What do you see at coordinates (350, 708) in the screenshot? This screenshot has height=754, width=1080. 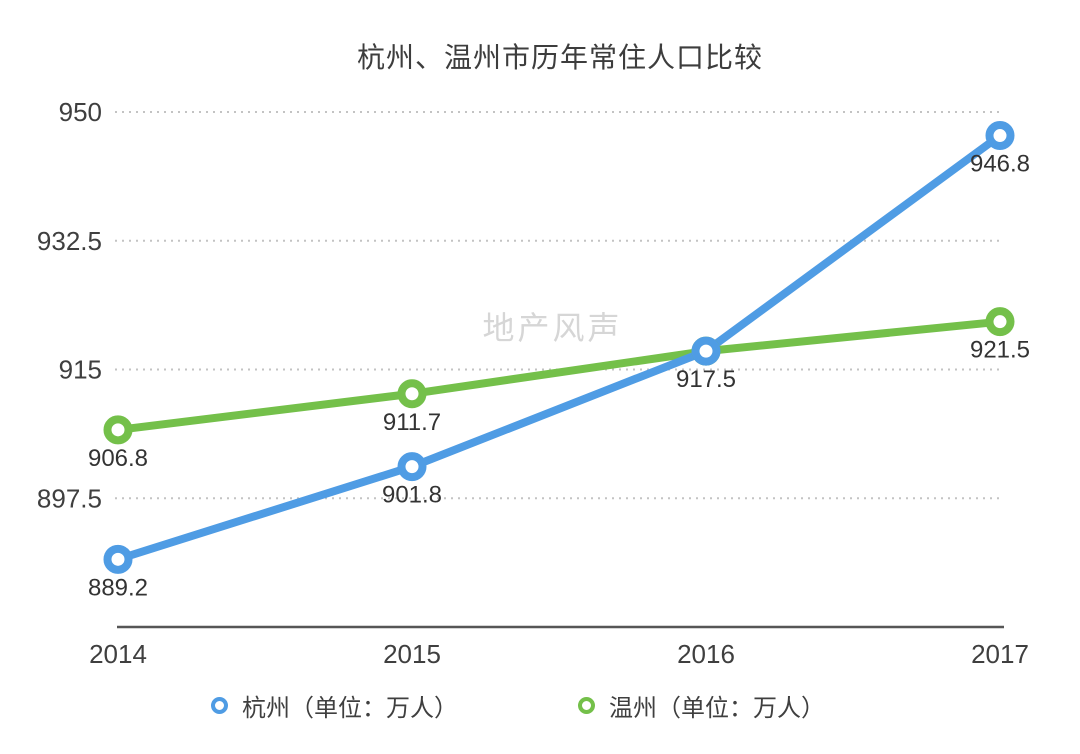 I see `legend-label-hangzhou: 杭州（单位：万人）` at bounding box center [350, 708].